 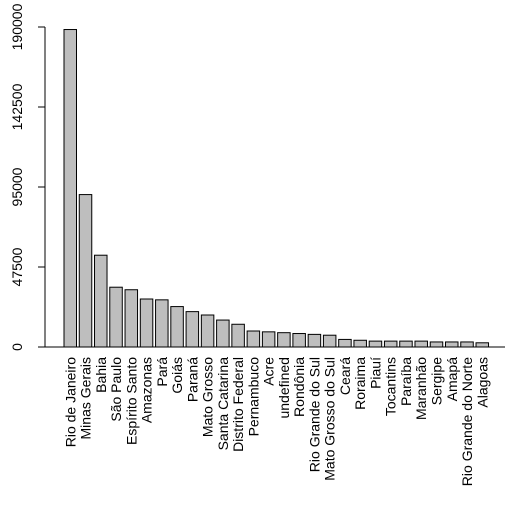 What do you see at coordinates (177, 375) in the screenshot?
I see `x-tick-label: Goiás` at bounding box center [177, 375].